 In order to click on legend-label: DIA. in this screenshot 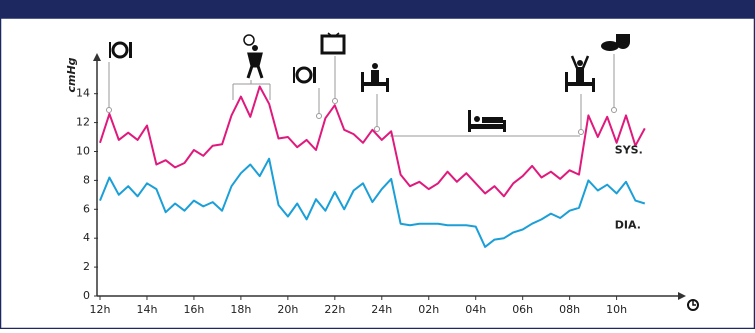, I will do `click(628, 225)`.